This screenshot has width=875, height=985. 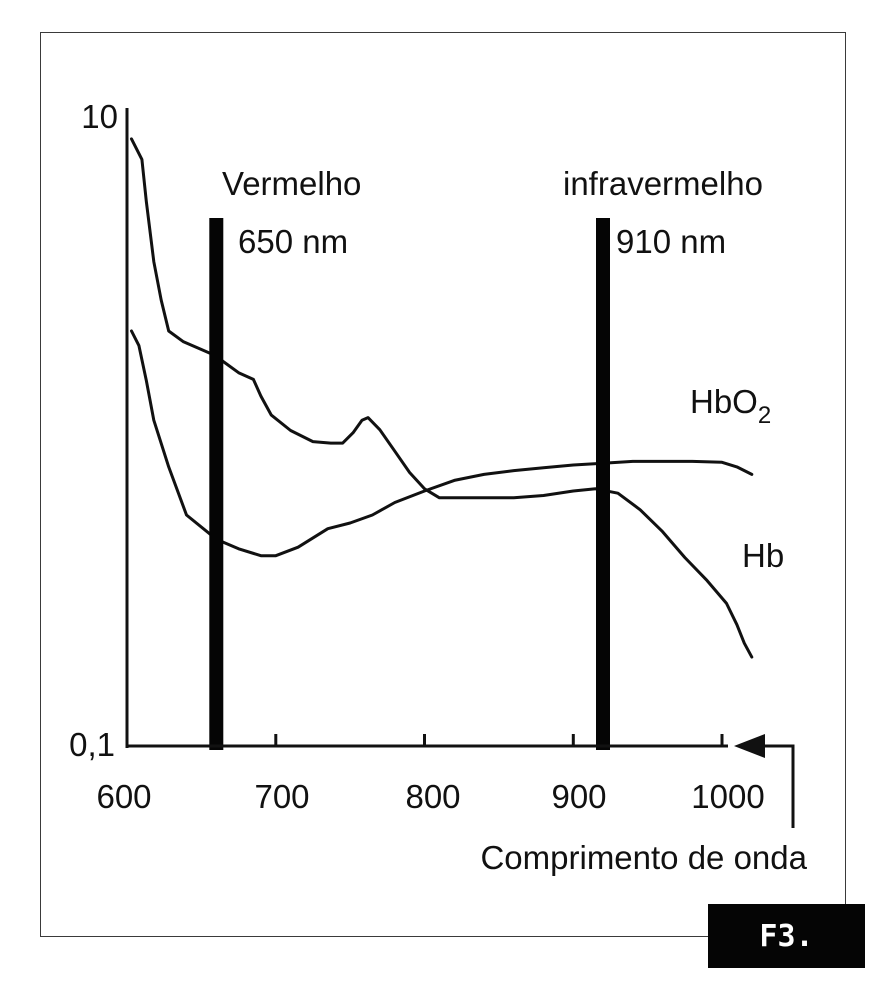 I want to click on x-tick-label-700: 700, so click(x=281, y=796).